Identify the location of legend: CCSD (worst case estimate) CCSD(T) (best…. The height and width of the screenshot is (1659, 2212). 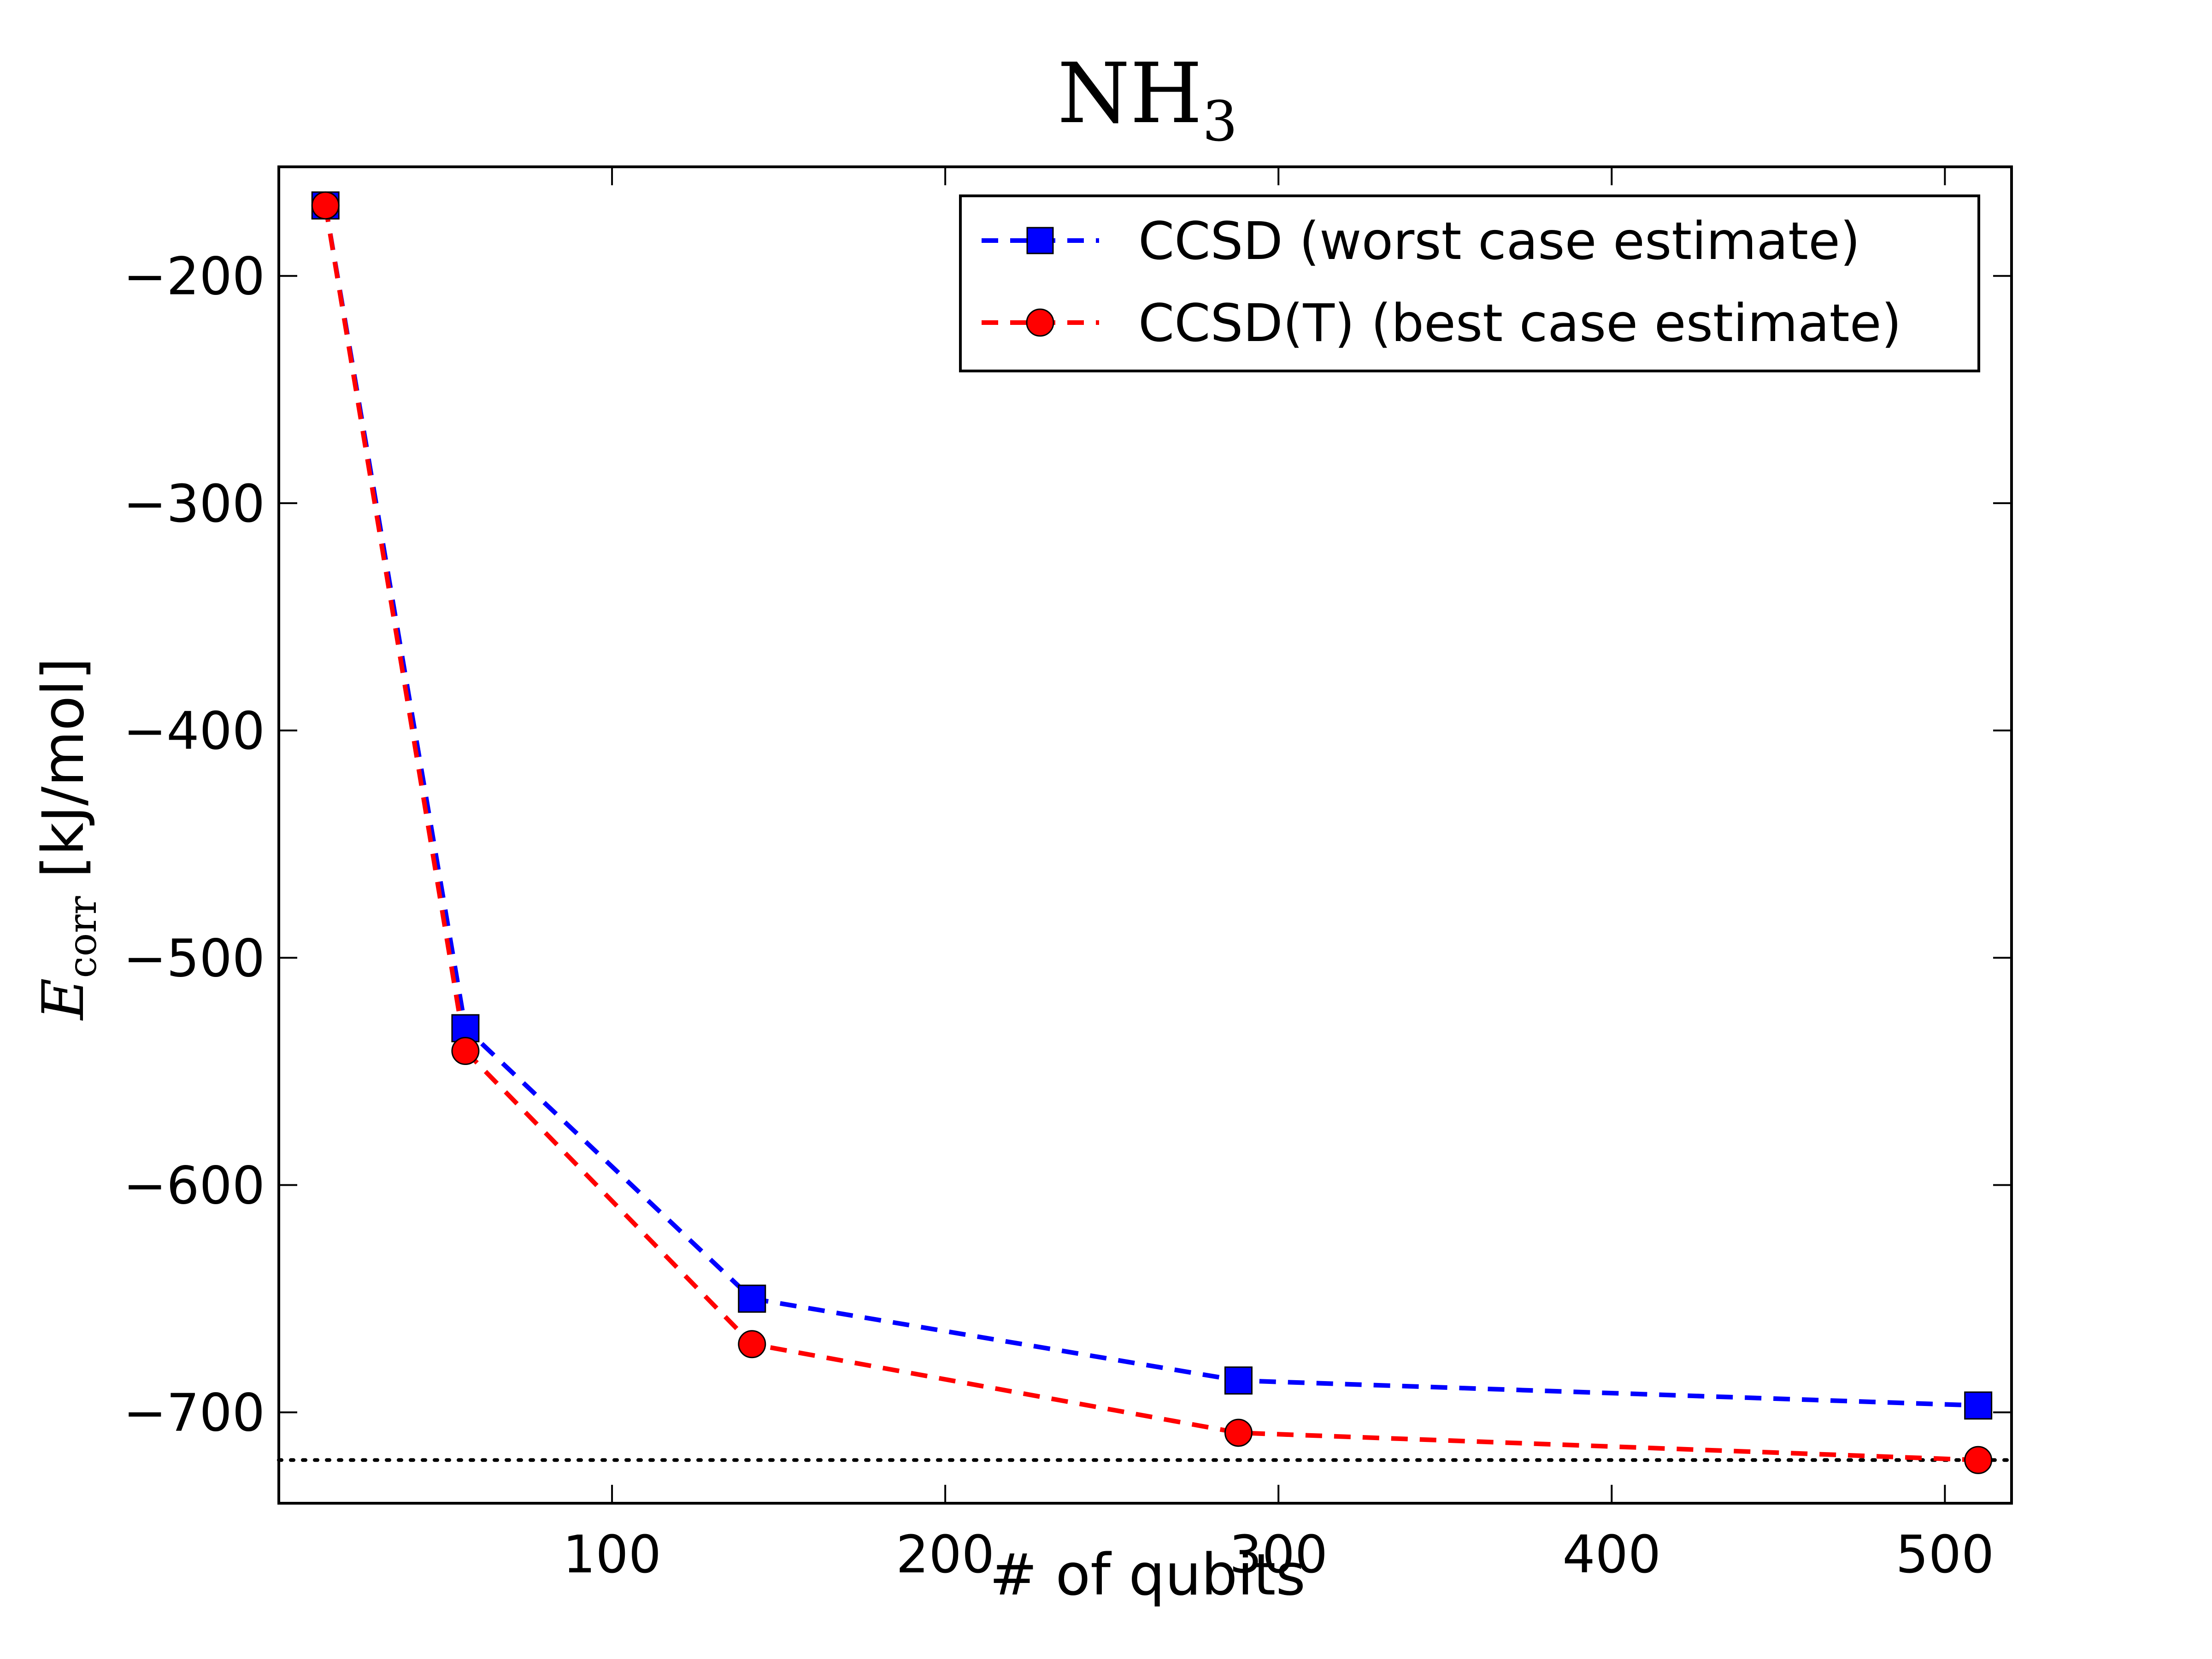
(1469, 283).